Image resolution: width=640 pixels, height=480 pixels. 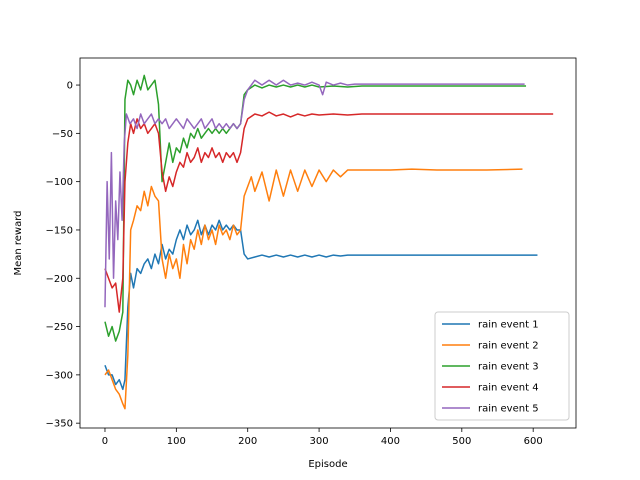 I want to click on legend-frame, so click(x=502, y=366).